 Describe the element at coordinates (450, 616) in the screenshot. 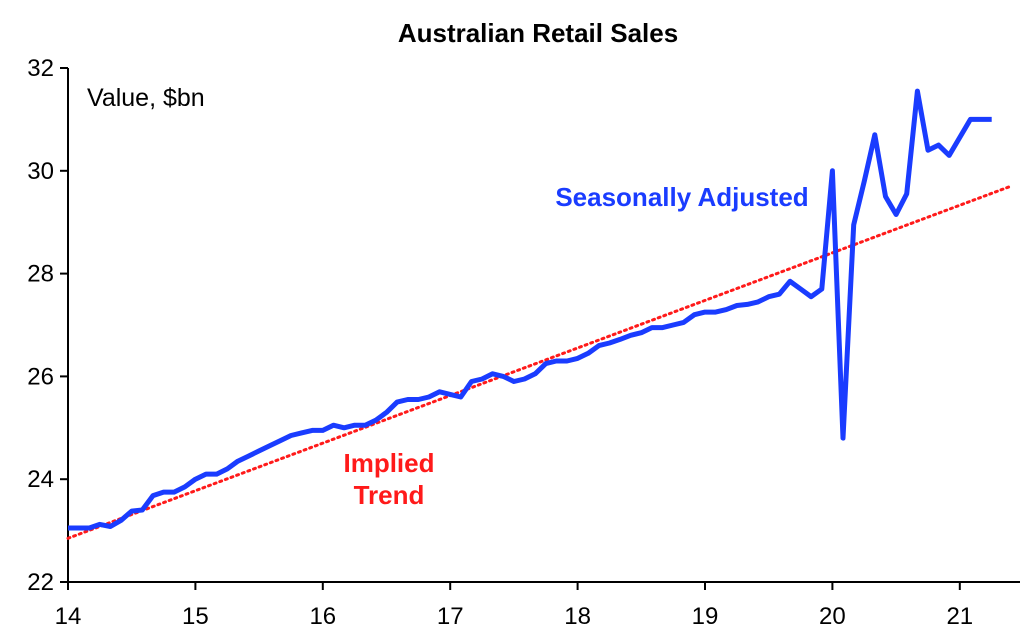

I see `x-tick-label: 17` at that location.